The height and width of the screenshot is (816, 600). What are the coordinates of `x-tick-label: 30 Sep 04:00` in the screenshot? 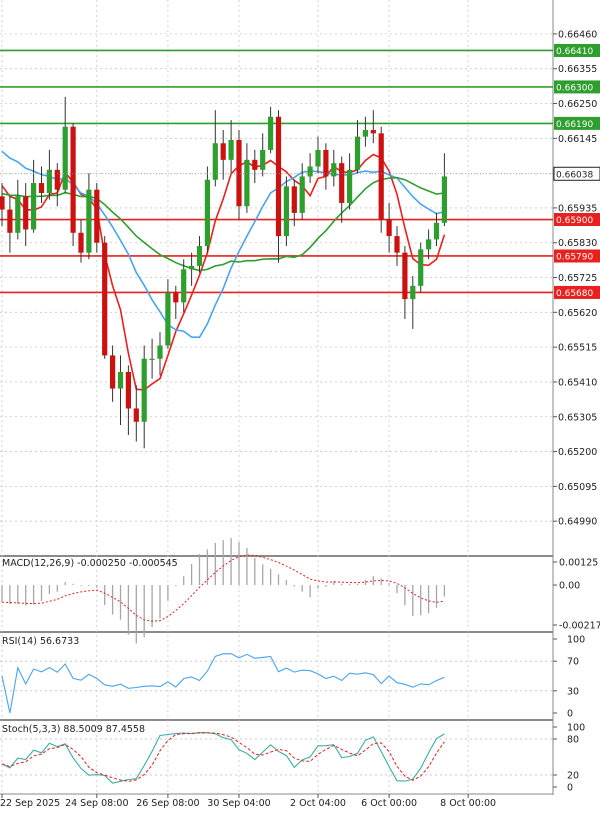 It's located at (238, 803).